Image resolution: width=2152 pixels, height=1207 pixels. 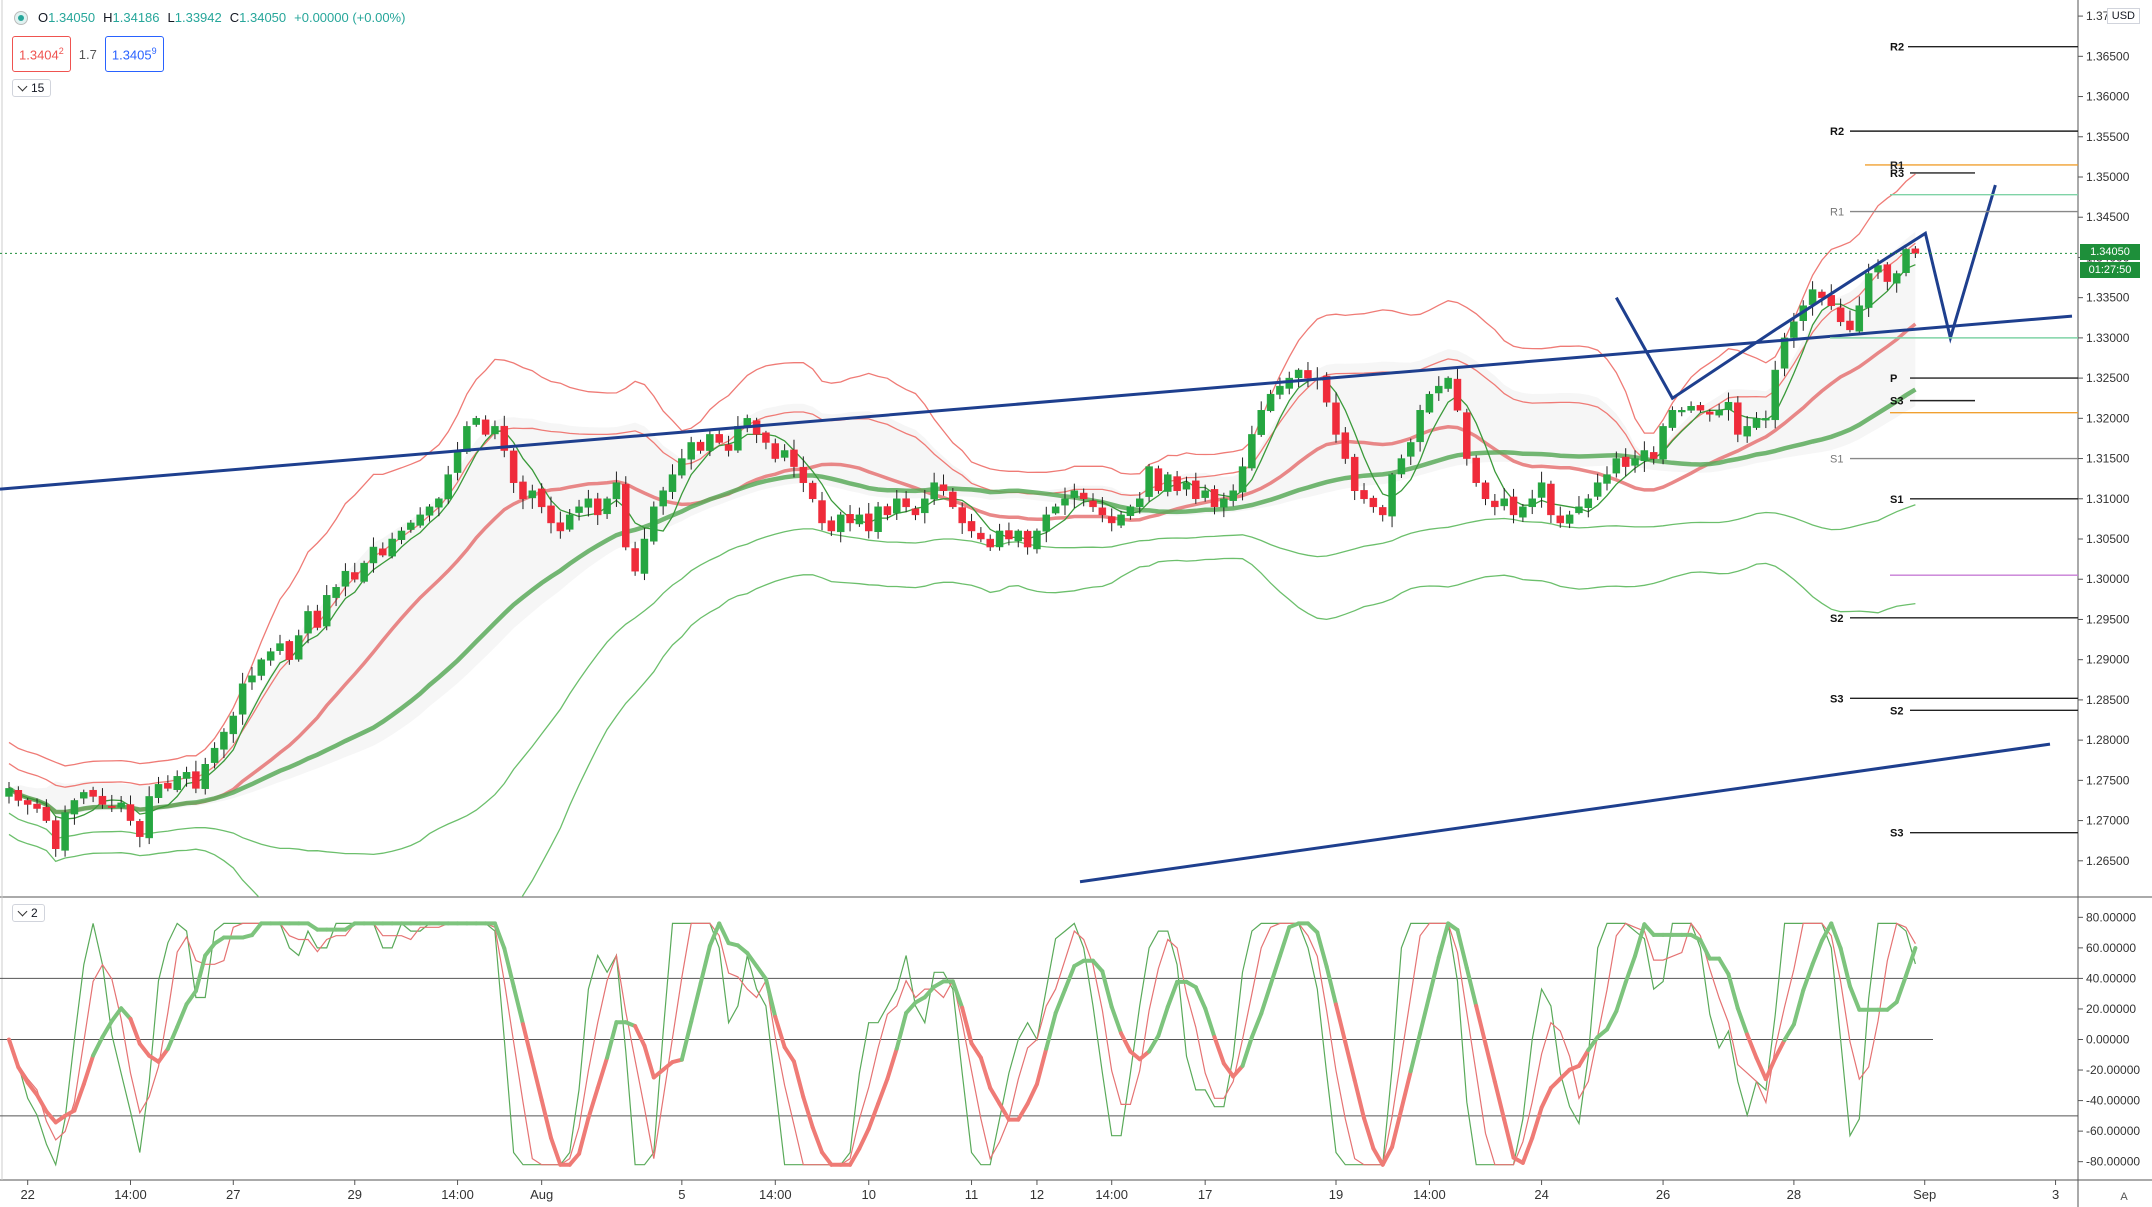 I want to click on price-tick-label: 1.33000, so click(x=2108, y=338).